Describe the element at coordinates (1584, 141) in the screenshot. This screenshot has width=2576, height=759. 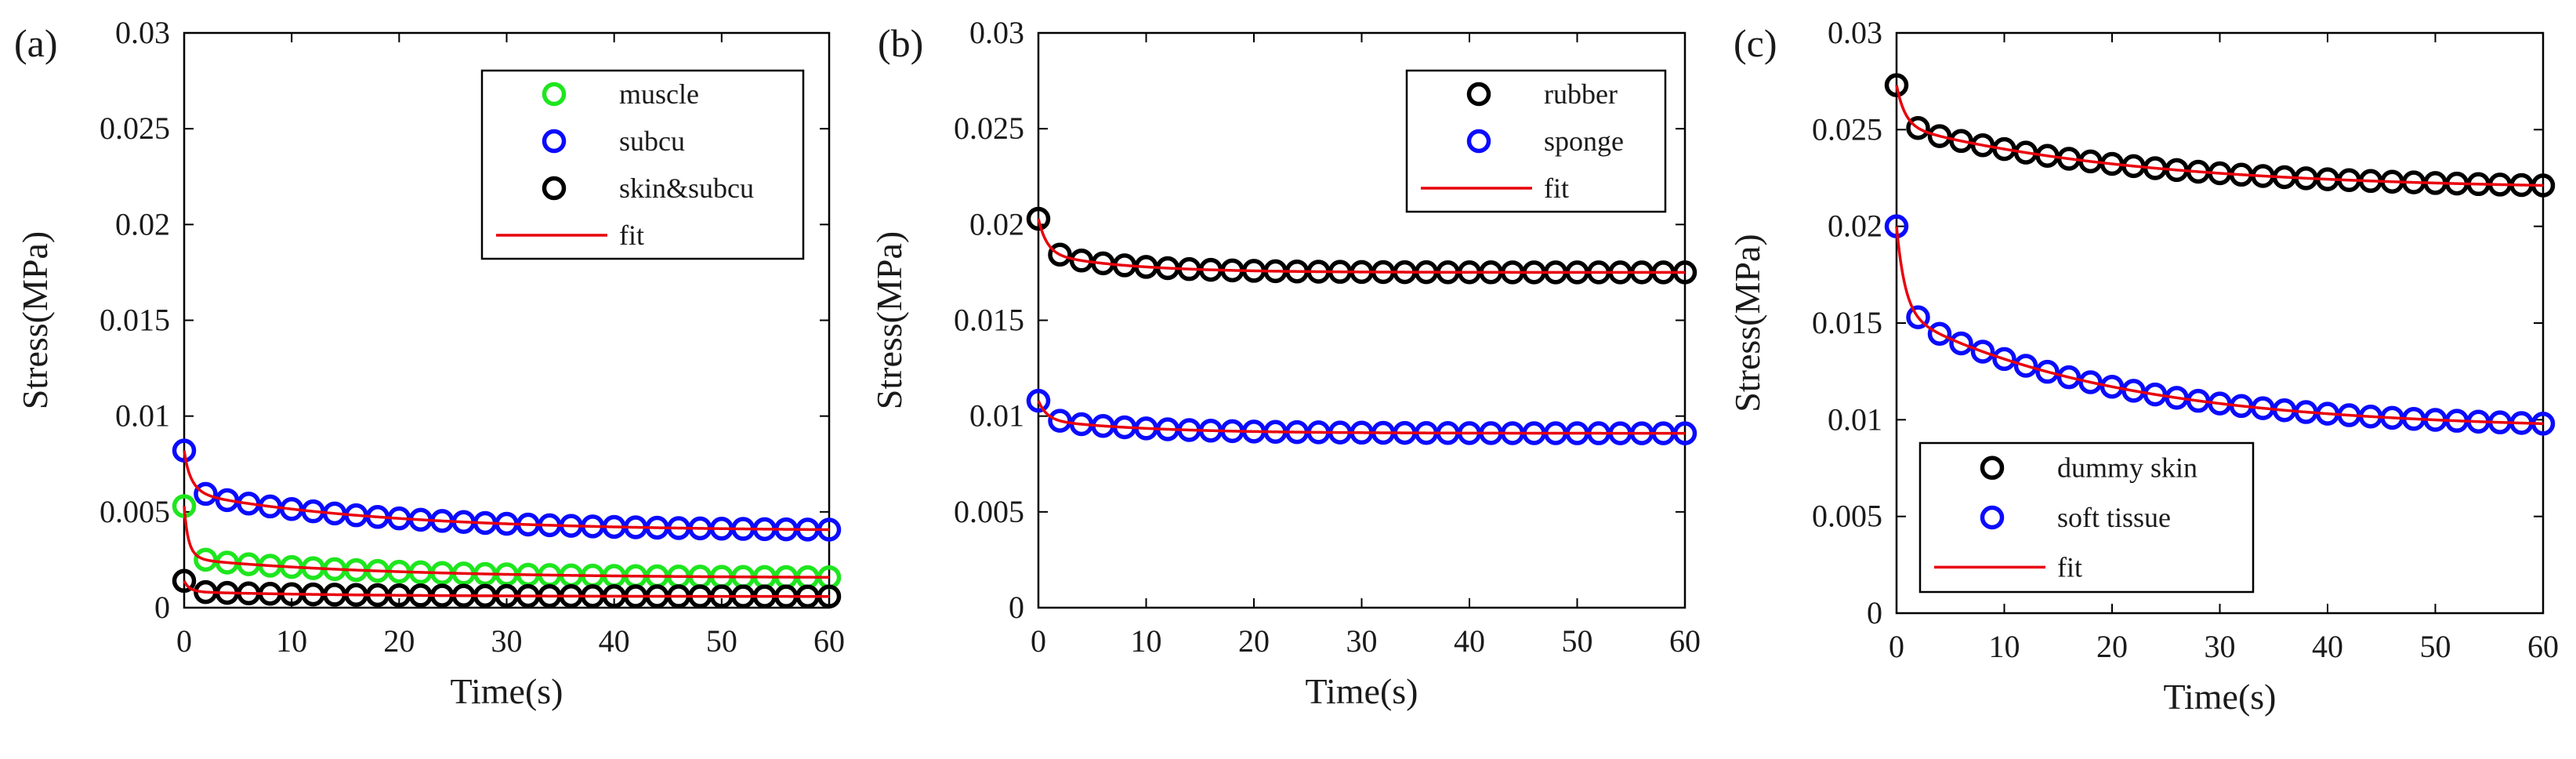
I see `legend-label: sponge` at that location.